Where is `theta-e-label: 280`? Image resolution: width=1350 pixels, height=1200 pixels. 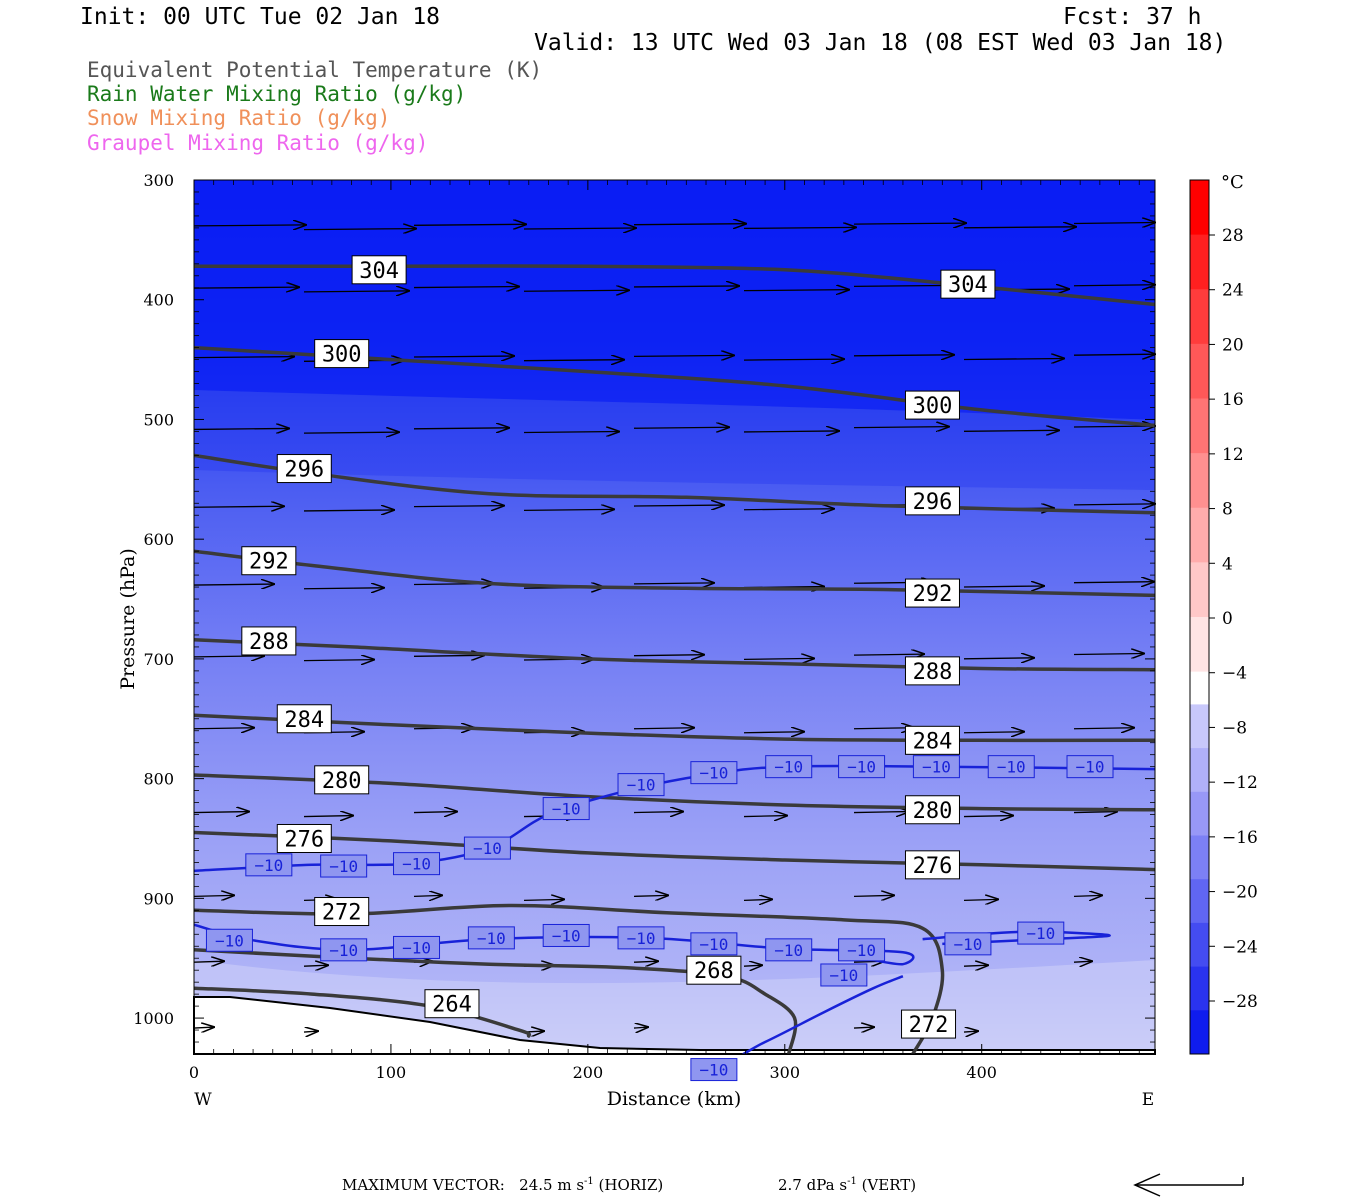
theta-e-label: 280 is located at coordinates (342, 781).